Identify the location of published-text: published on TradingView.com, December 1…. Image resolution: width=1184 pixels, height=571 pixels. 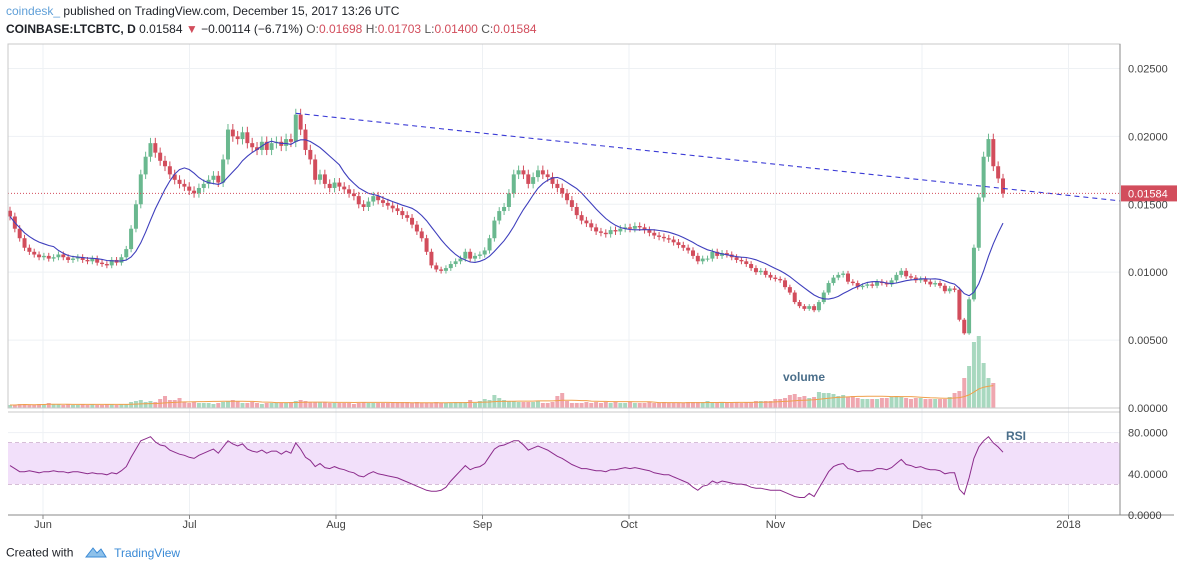
(231, 11).